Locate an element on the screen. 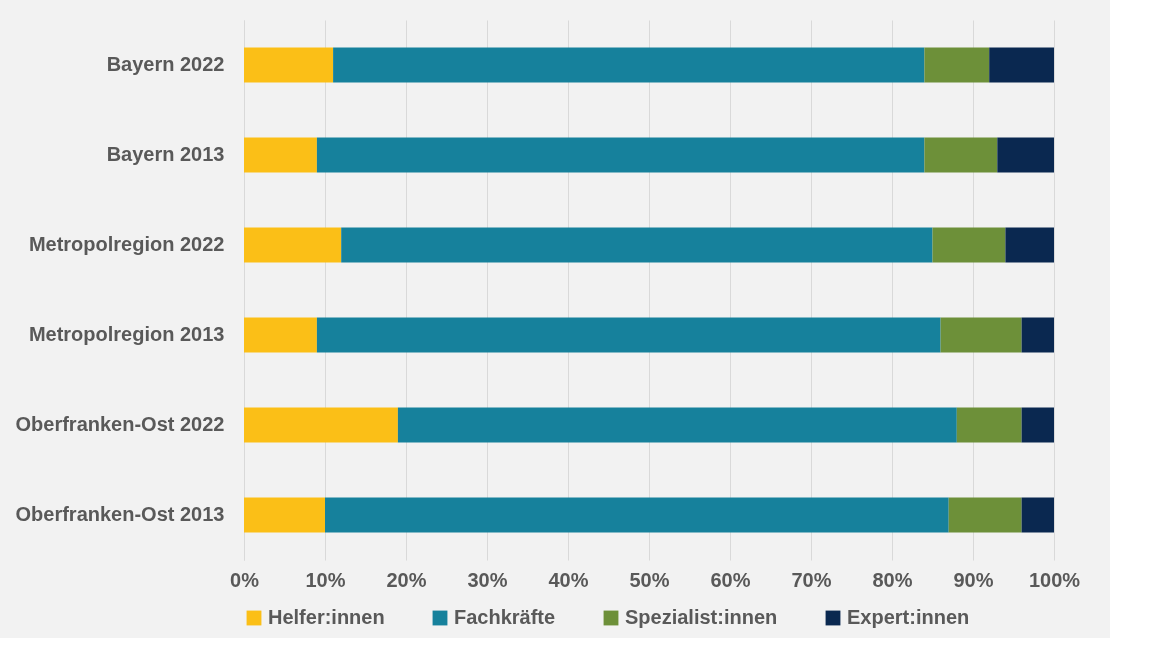  legend-label: Expert:innen is located at coordinates (908, 617).